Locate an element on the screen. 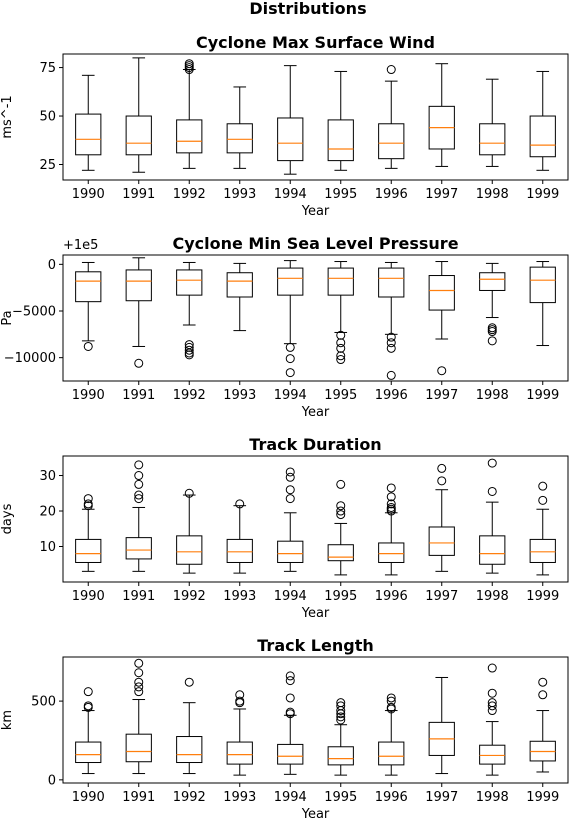 The width and height of the screenshot is (570, 823). y-tick-label: 10 is located at coordinates (47, 547).